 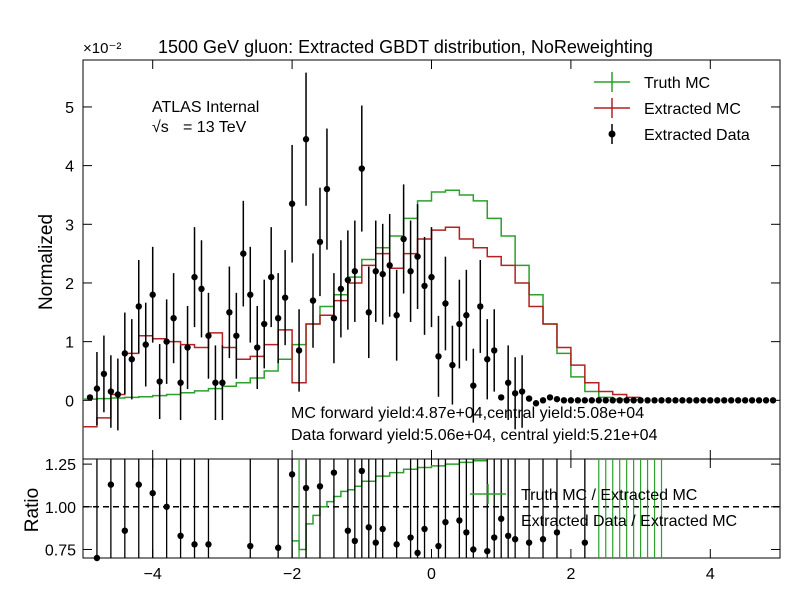 What do you see at coordinates (60, 465) in the screenshot?
I see `ratio-y-tick-label: 1.25` at bounding box center [60, 465].